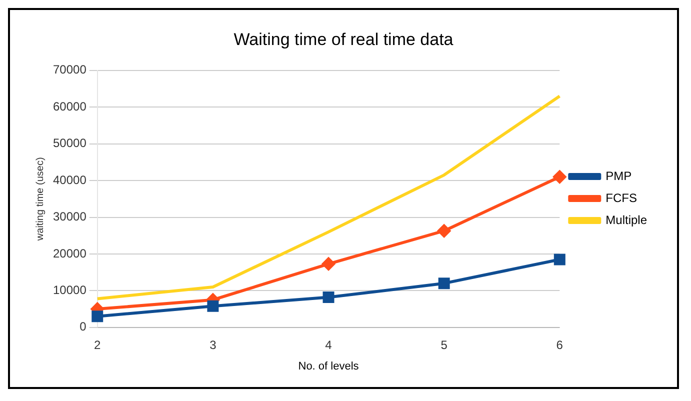  Describe the element at coordinates (619, 175) in the screenshot. I see `legend-label: PMP` at that location.